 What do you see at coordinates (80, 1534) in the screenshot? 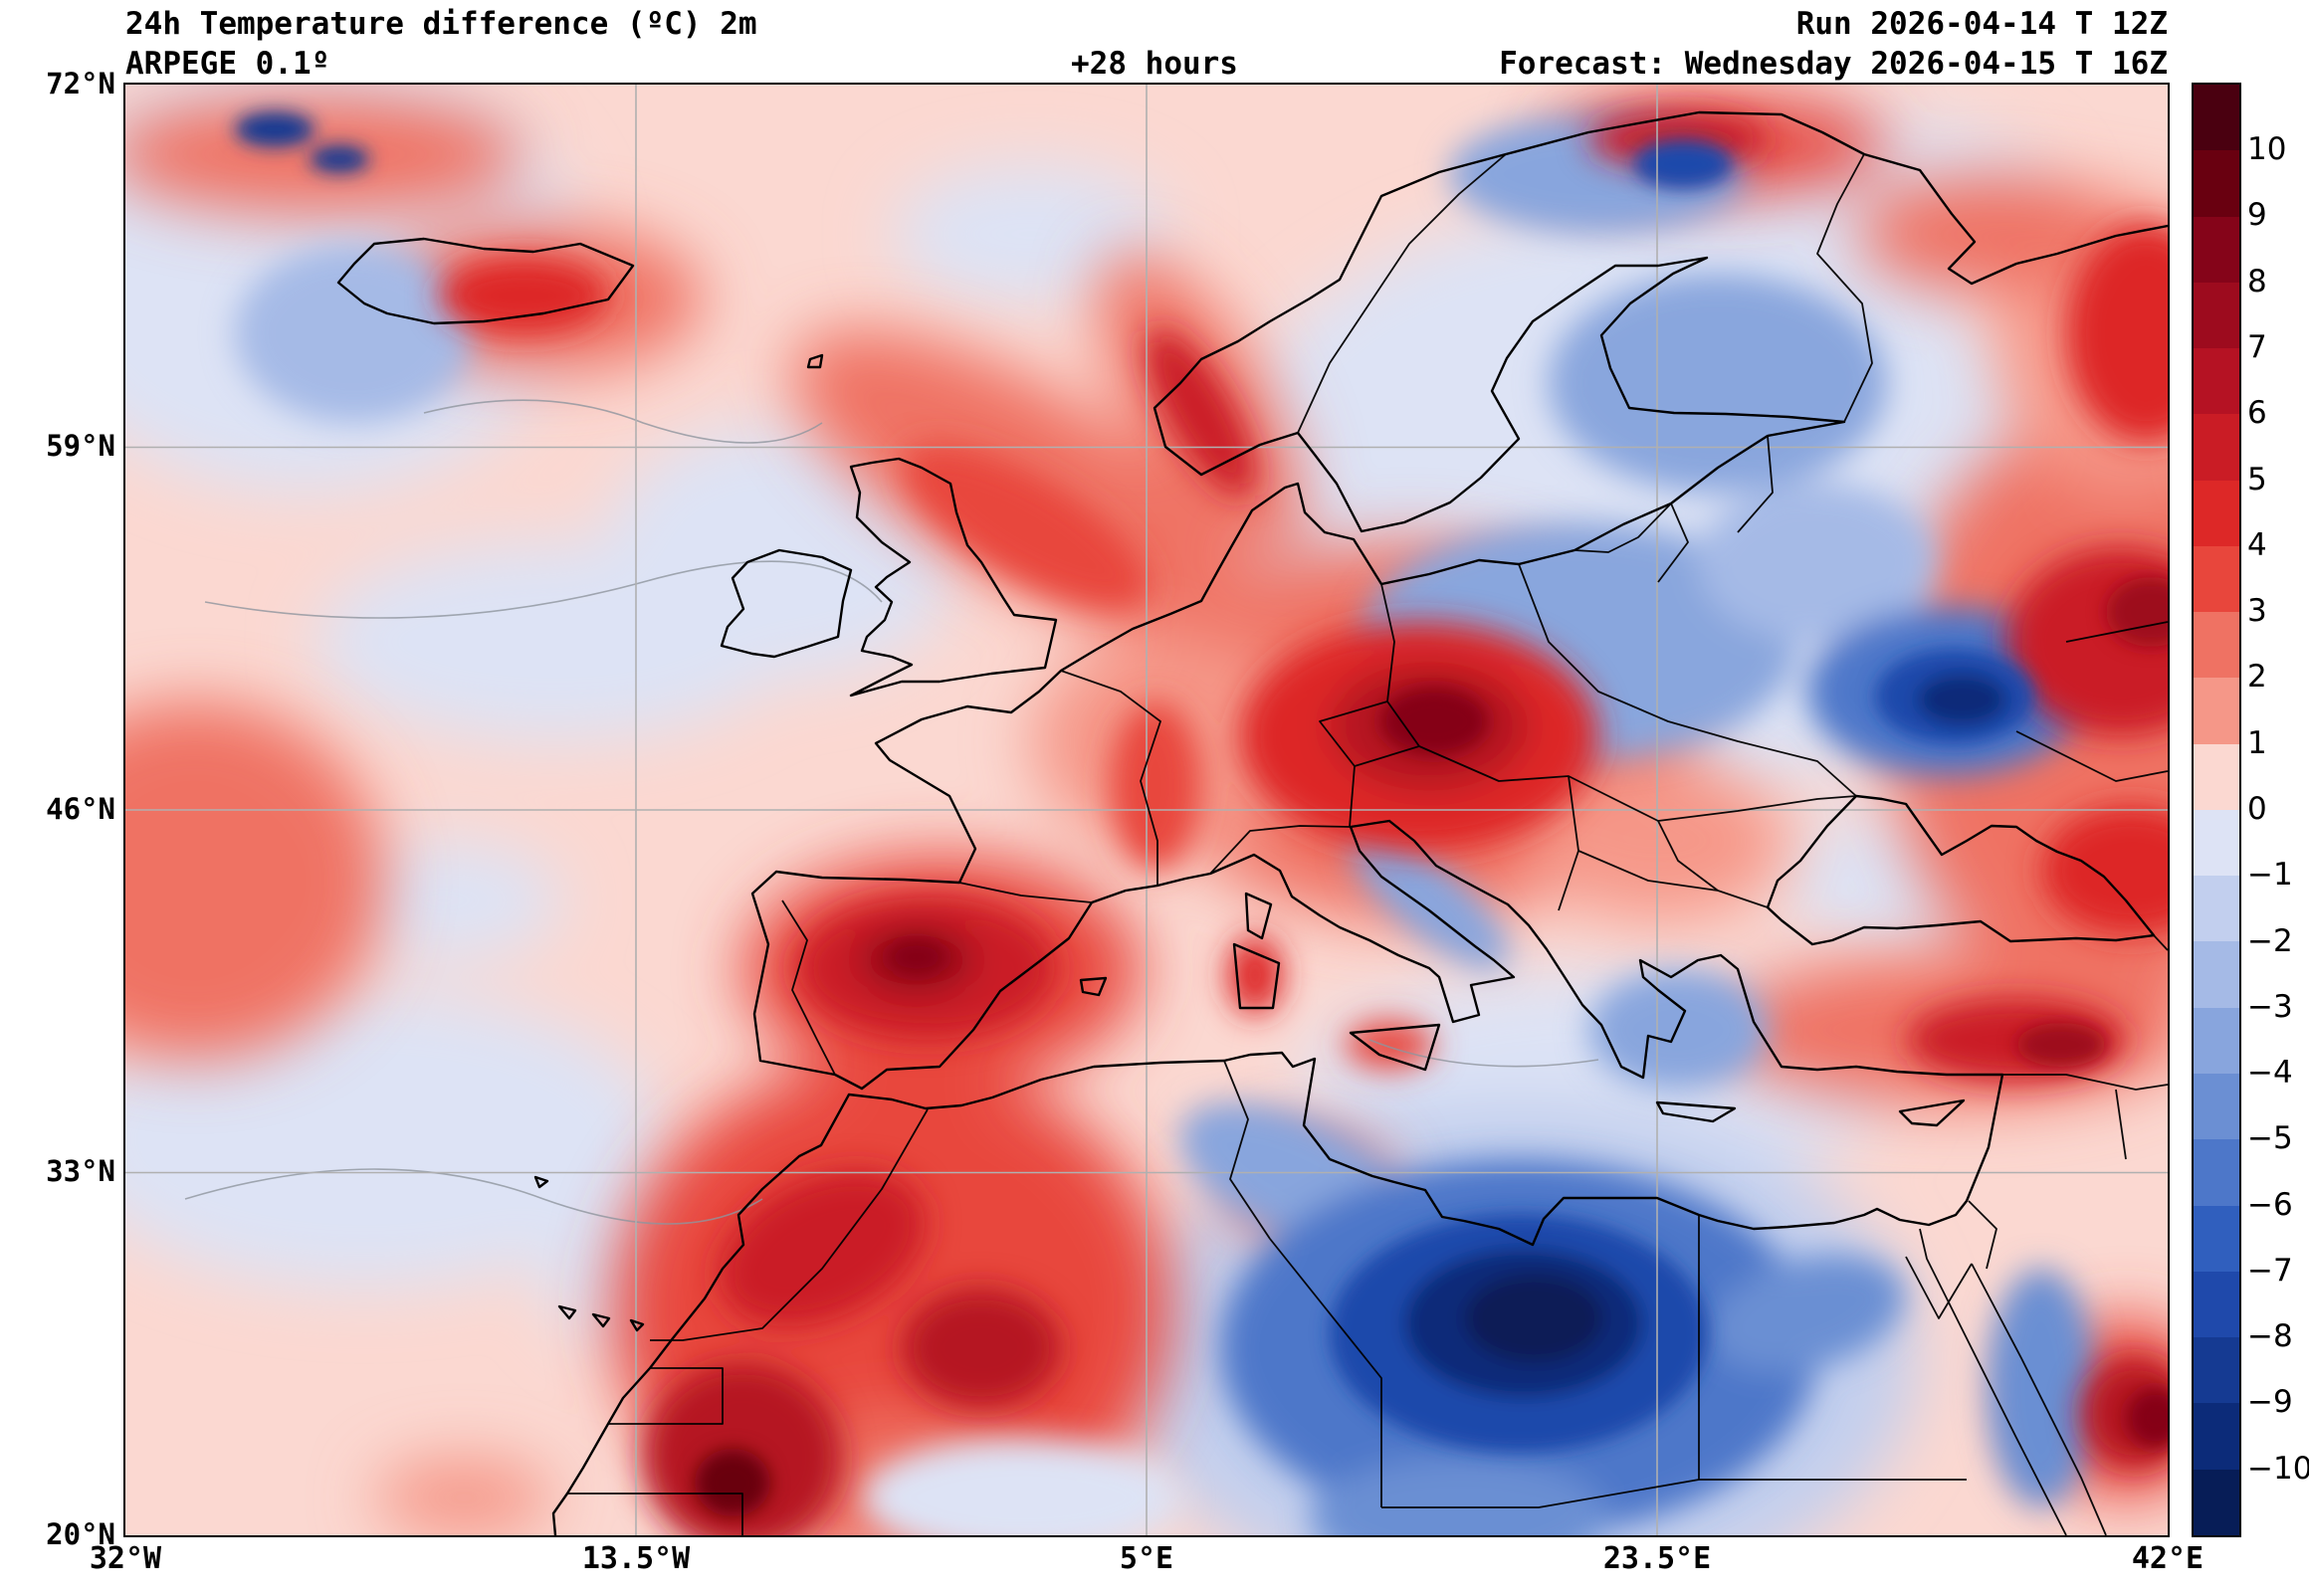
I see `lat-tick-label: 20°N` at bounding box center [80, 1534].